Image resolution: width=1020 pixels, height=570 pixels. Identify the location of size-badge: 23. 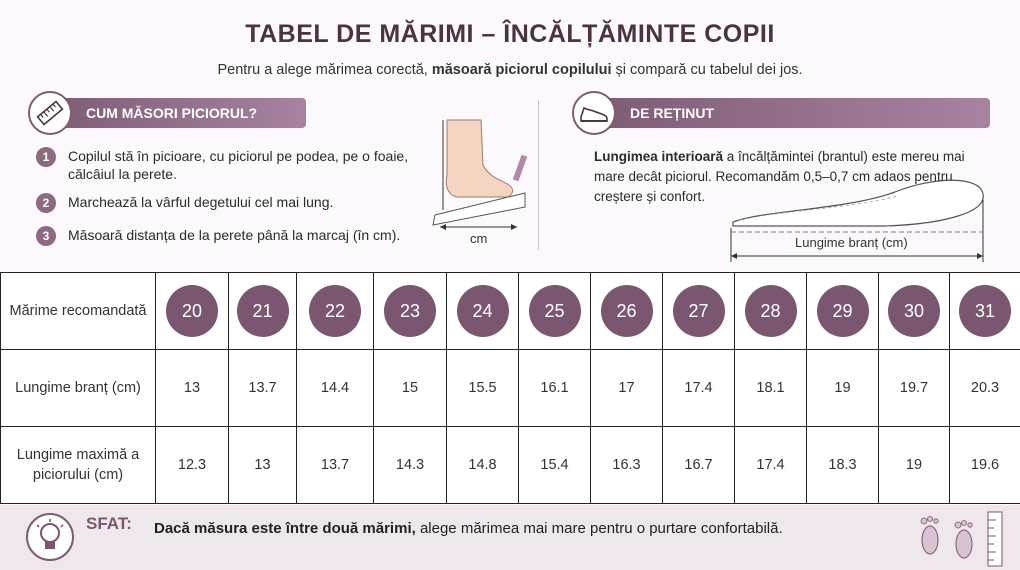
(410, 311).